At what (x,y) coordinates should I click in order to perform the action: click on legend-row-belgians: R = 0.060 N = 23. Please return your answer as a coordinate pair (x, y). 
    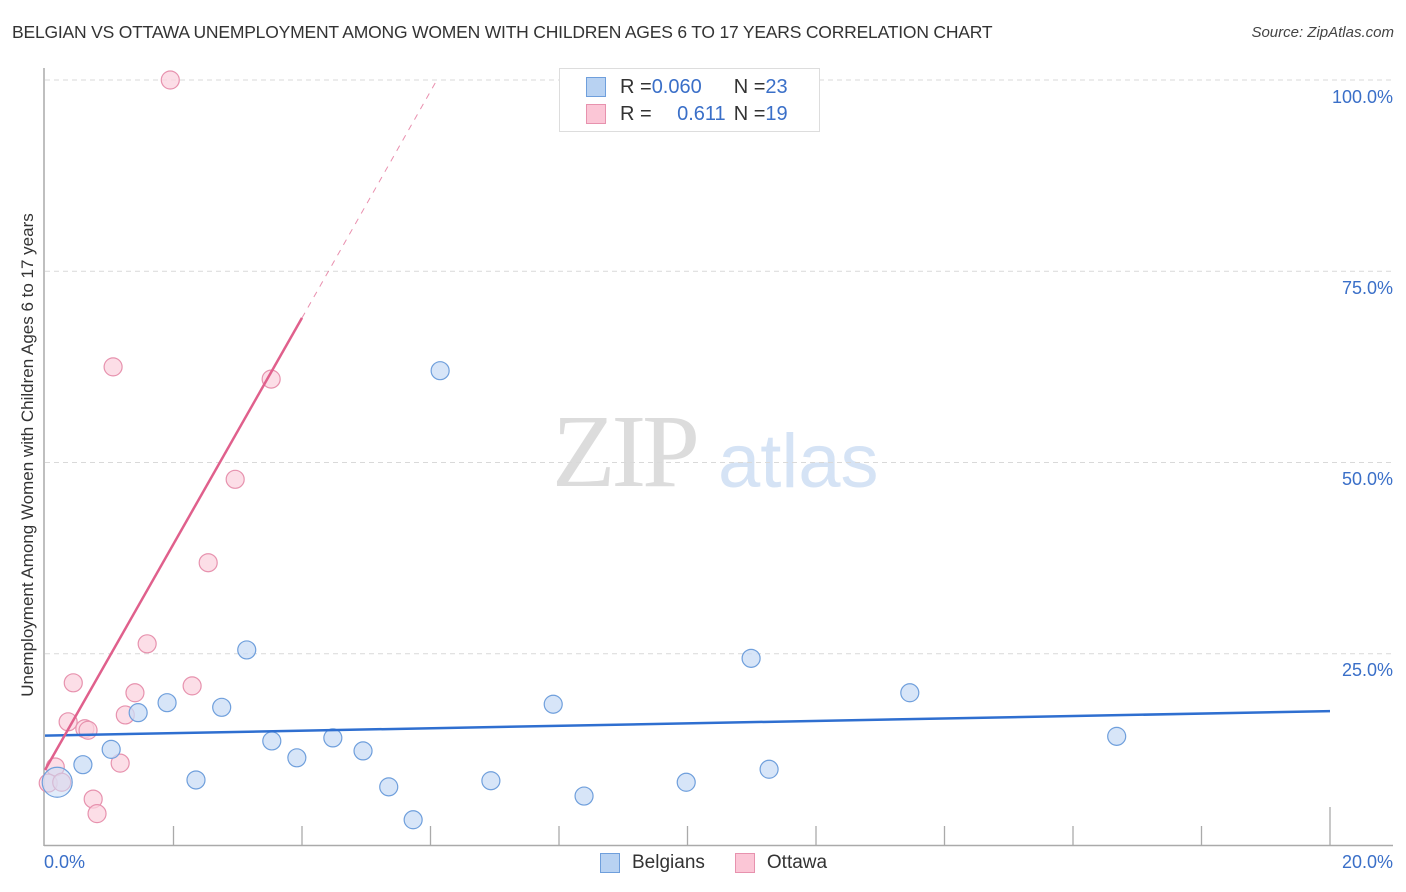
    Looking at the image, I should click on (687, 87).